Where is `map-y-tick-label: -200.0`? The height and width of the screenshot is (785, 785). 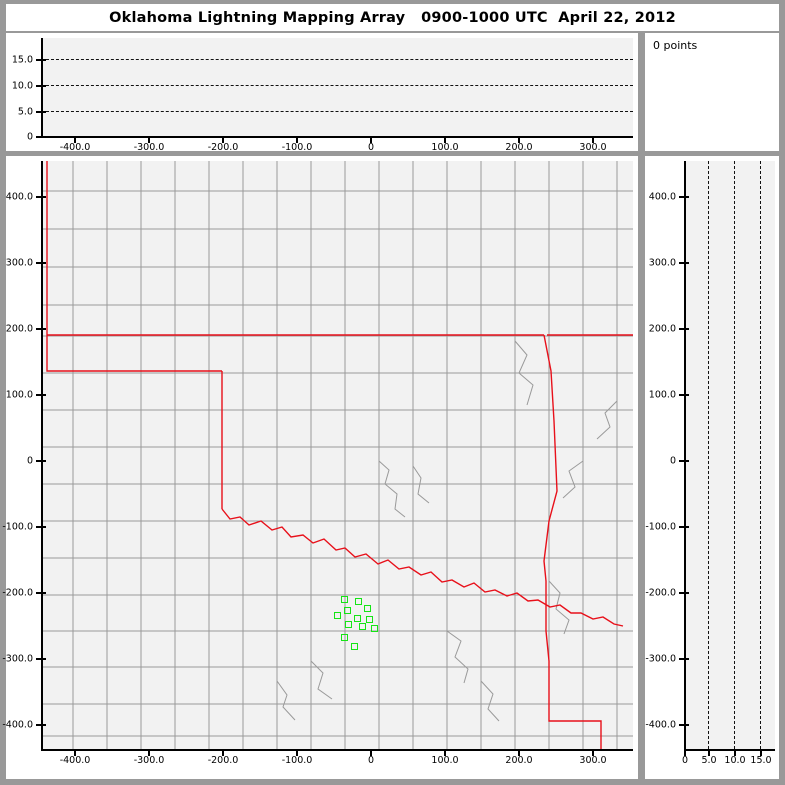 map-y-tick-label: -200.0 is located at coordinates (17, 593).